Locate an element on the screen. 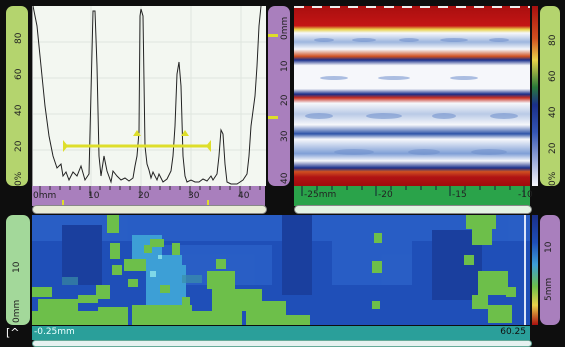 The height and width of the screenshot is (347, 565). cscan-index-ruler-left: 0mm 10 is located at coordinates (18, 270).